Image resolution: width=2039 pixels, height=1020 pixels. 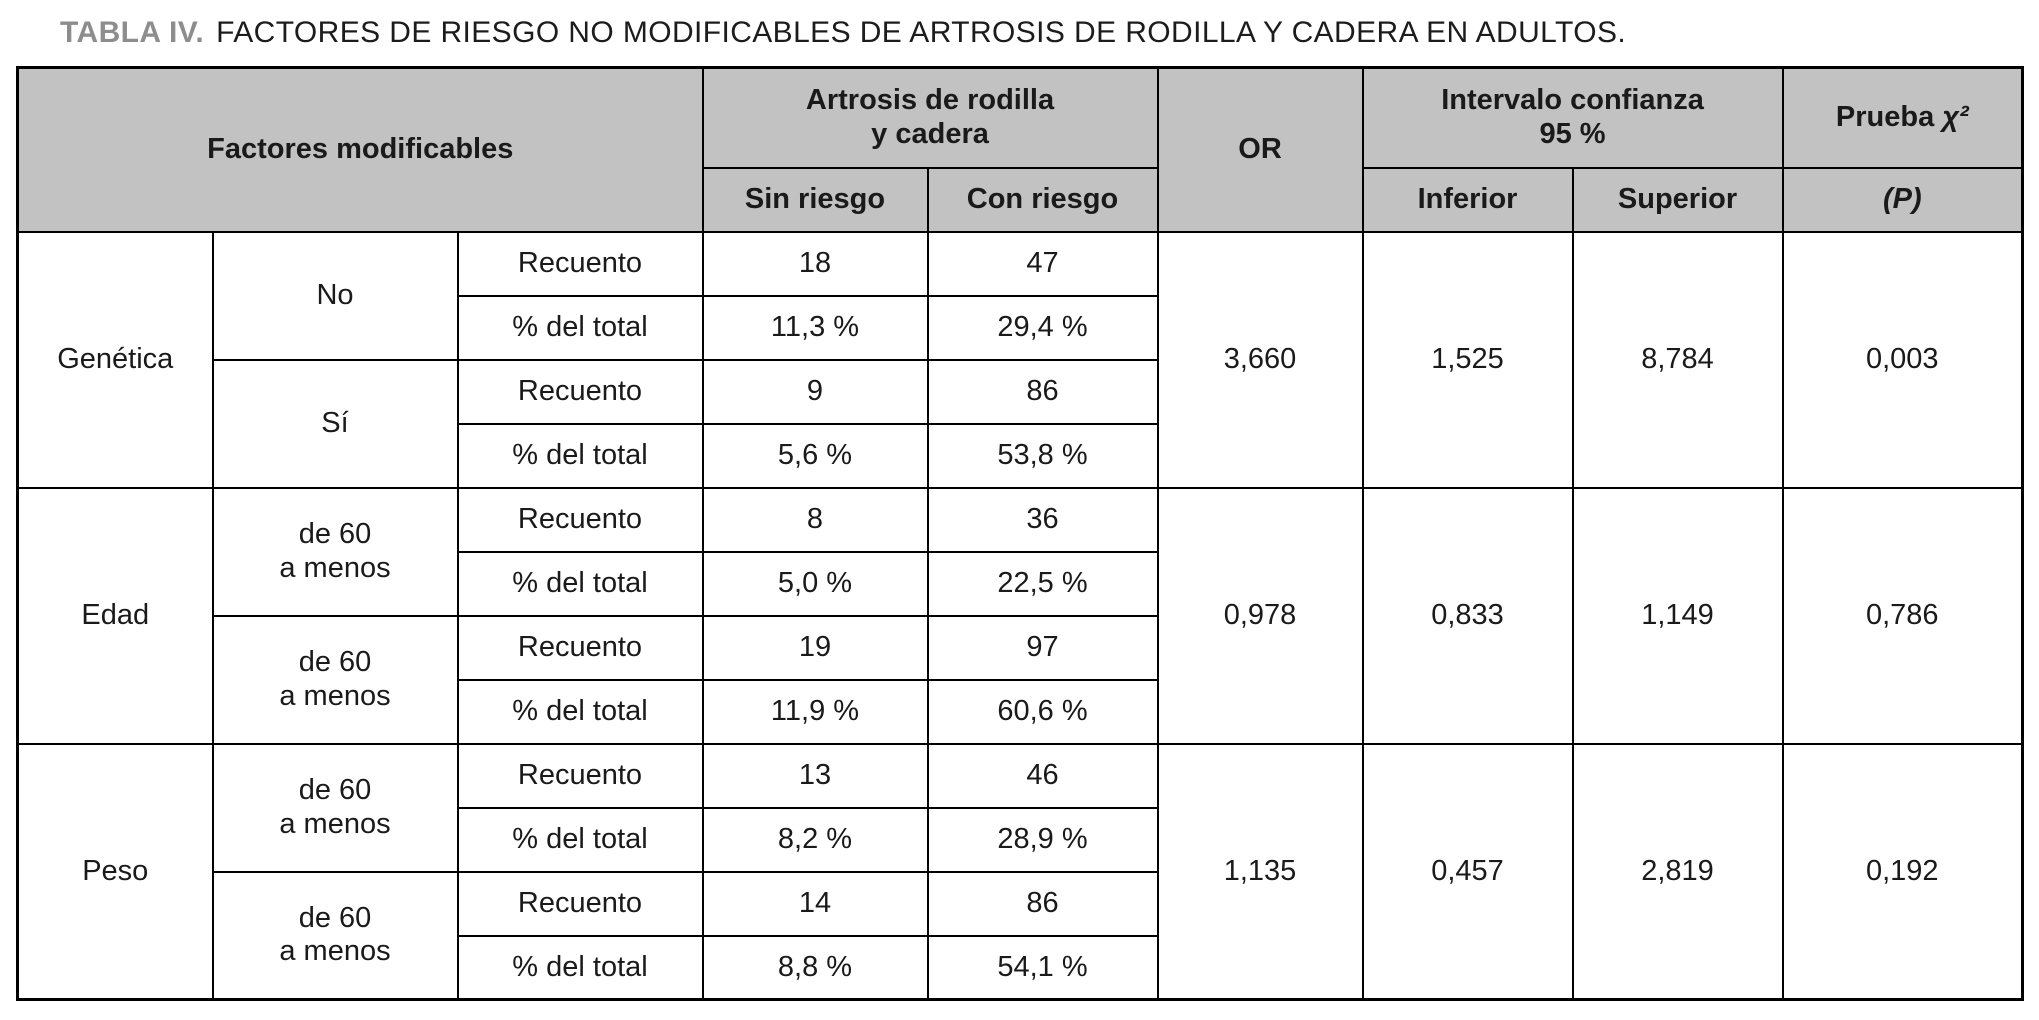 What do you see at coordinates (1042, 839) in the screenshot?
I see `value-cell: 28,9 %` at bounding box center [1042, 839].